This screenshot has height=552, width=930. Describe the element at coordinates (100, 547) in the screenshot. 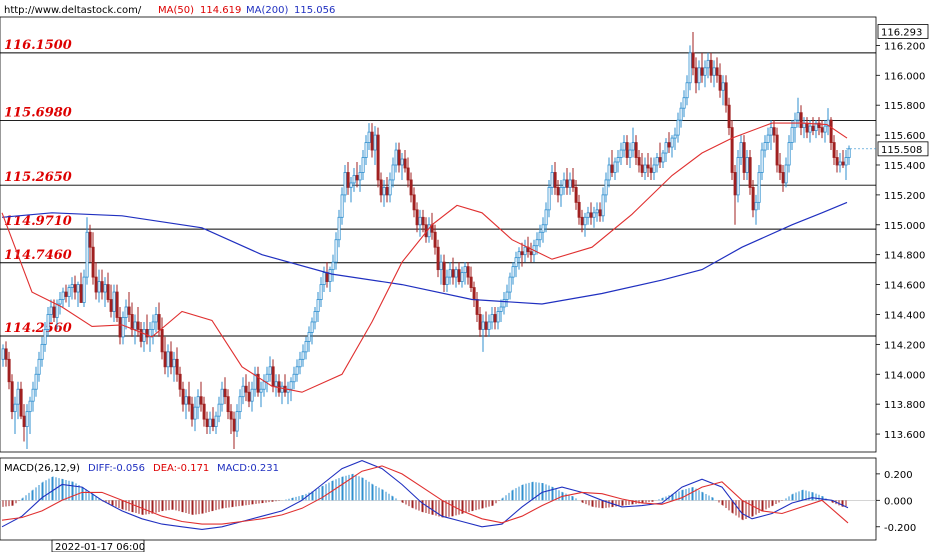

I see `date-label: 2022-01-17 06:00` at that location.